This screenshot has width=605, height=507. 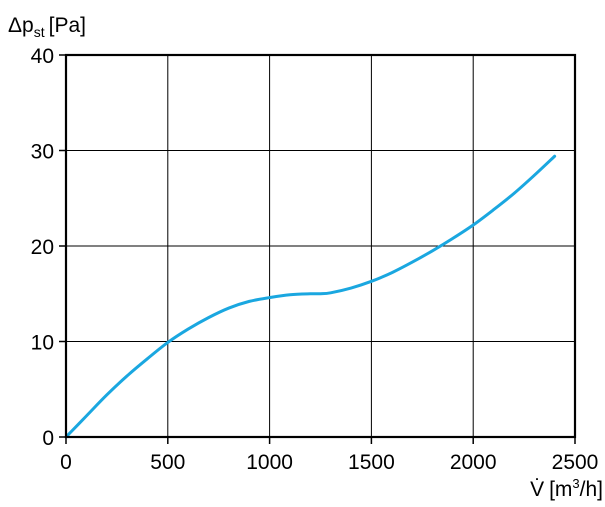 I want to click on x-axis-title: V̇ [m3/h], so click(x=566, y=488).